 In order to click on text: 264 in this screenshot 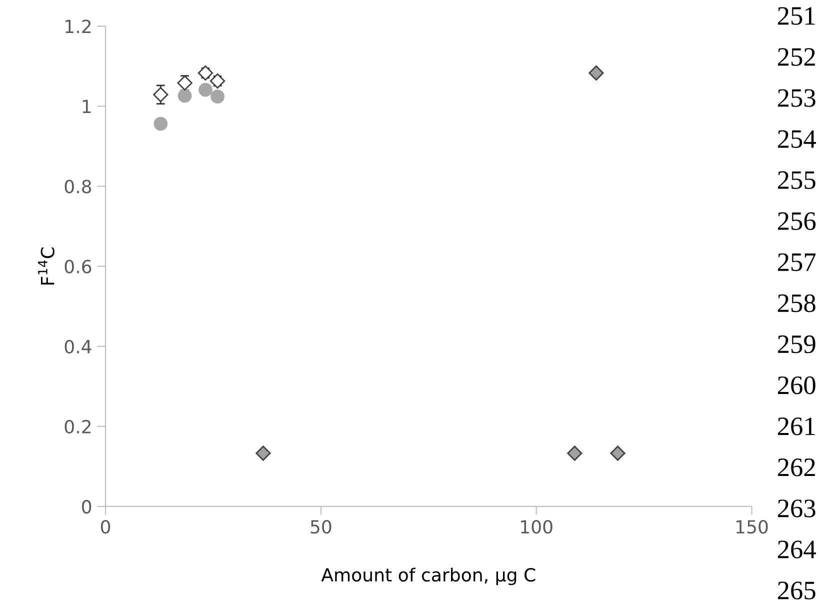, I will do `click(797, 549)`.